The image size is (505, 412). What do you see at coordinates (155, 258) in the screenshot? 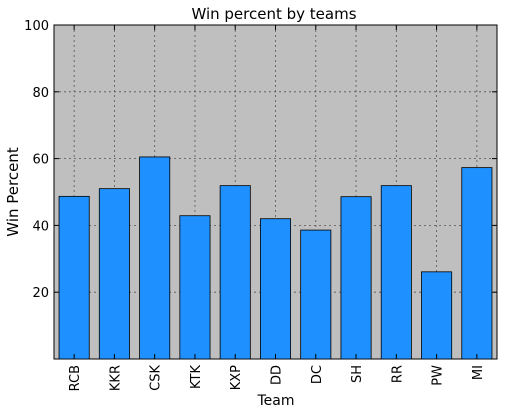
I see `bar-csk` at bounding box center [155, 258].